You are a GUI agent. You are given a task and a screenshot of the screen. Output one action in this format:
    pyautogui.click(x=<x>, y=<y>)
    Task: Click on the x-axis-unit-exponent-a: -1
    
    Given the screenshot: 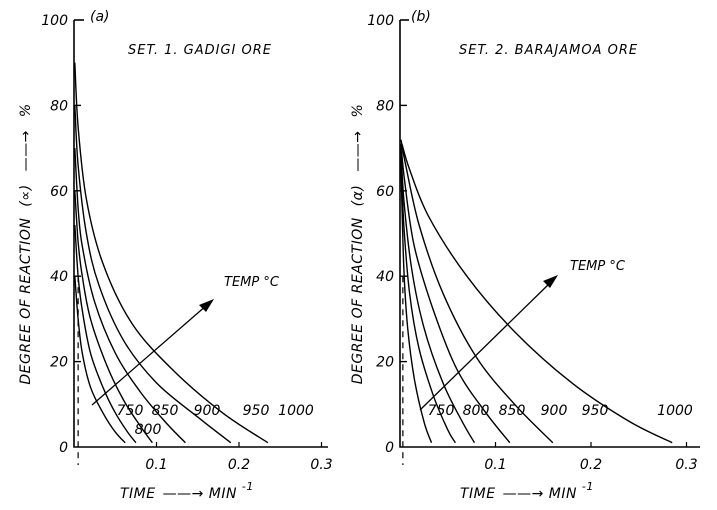 What is the action you would take?
    pyautogui.click(x=248, y=486)
    